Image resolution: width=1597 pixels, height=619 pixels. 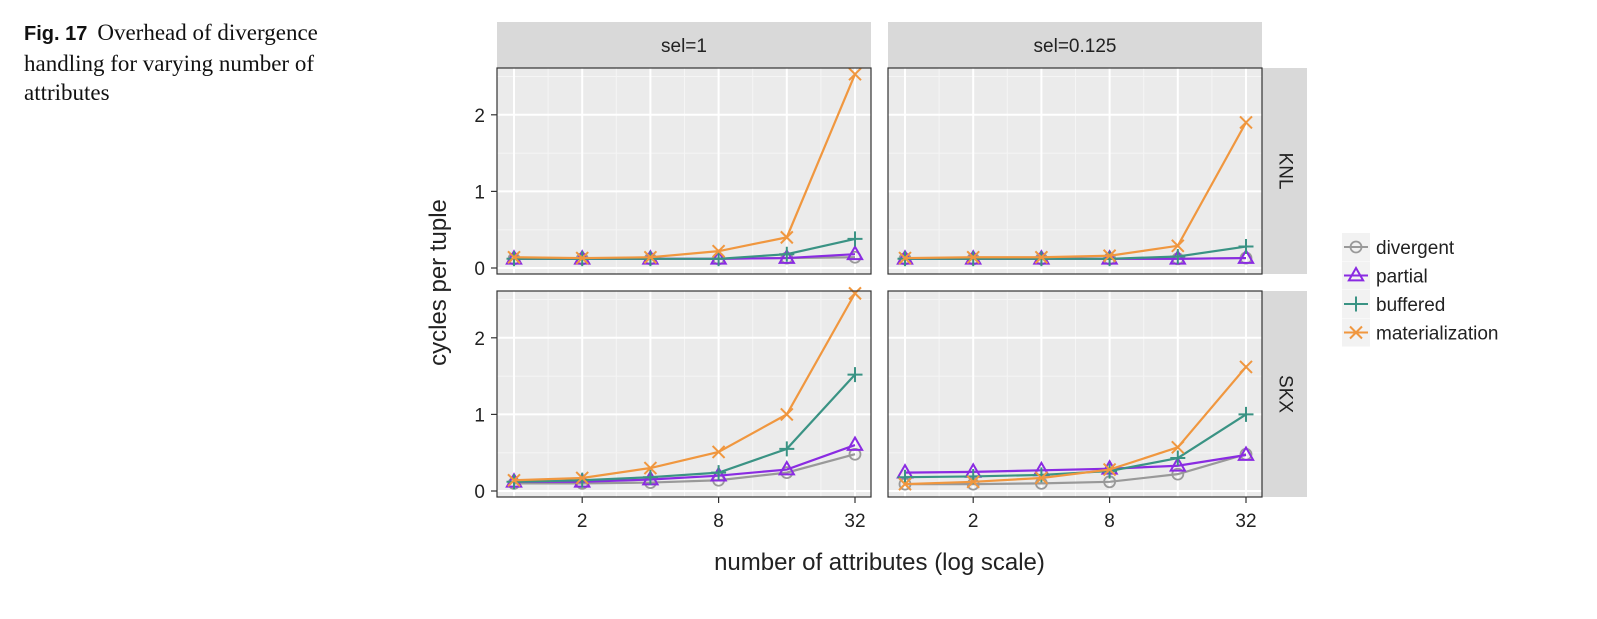 I want to click on facet-strip-row-label: SKX, so click(x=1284, y=394).